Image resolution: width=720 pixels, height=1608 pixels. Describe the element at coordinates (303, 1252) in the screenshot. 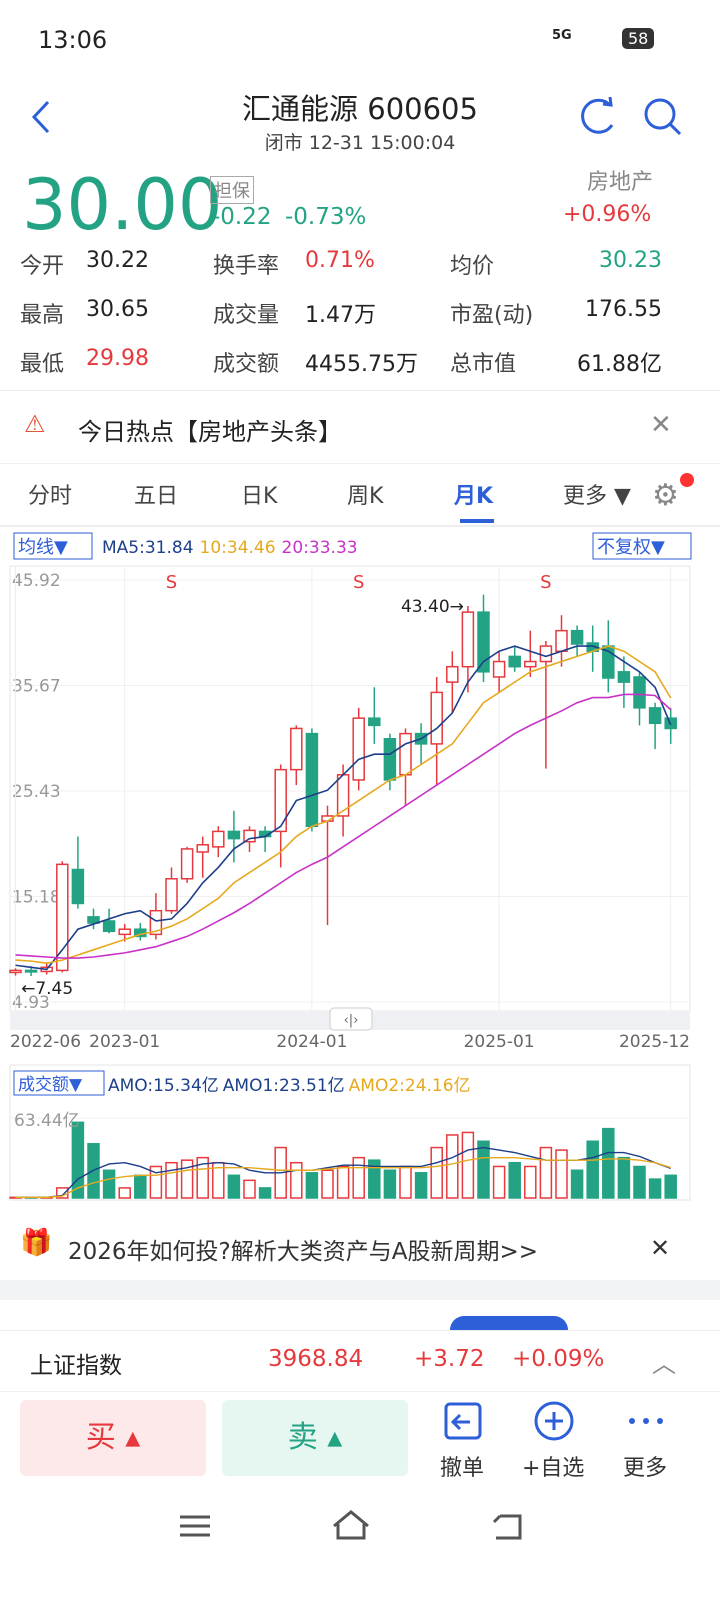

I see `banner-text: 2026年如何投?解析大类资产与A股新周期>>` at that location.